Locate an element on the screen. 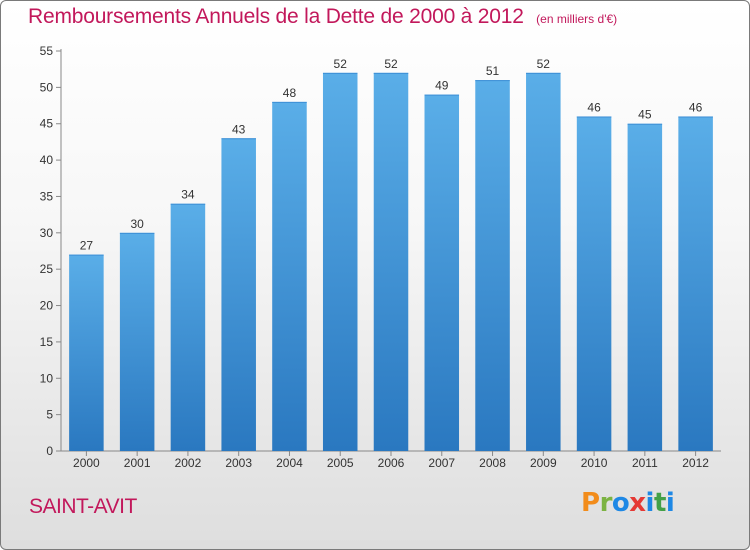 The image size is (750, 550). x-tick-label-2009: 2009 is located at coordinates (543, 463).